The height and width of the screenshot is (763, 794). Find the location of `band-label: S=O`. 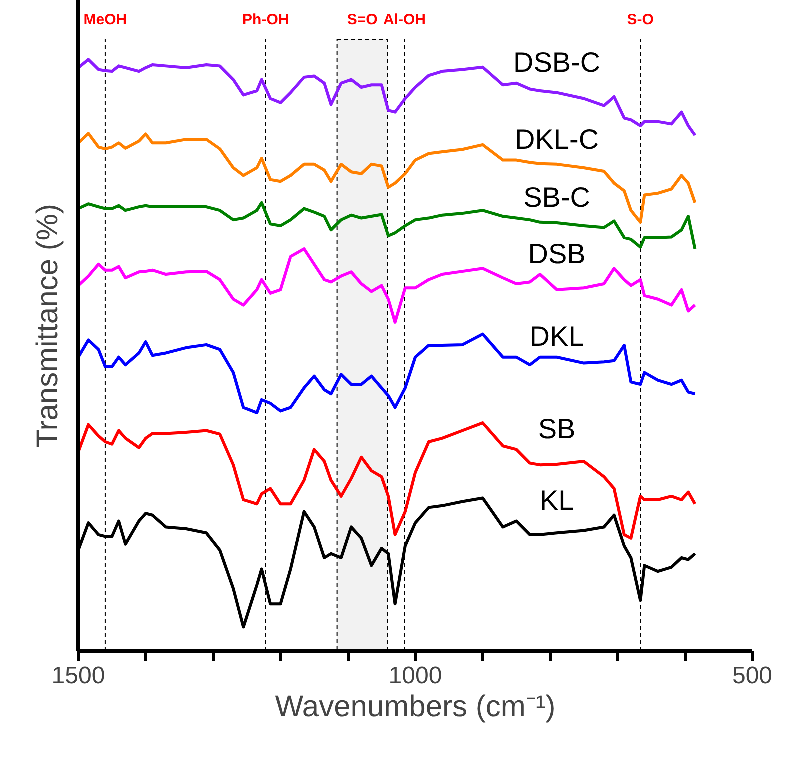

band-label: S=O is located at coordinates (362, 20).